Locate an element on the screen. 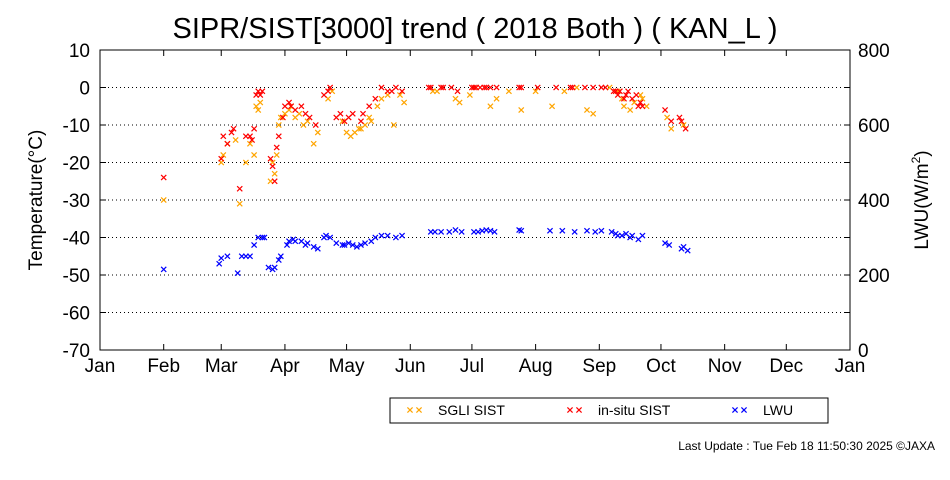 The image size is (950, 480). legend: SGLI SIST in-situ SIST LWU is located at coordinates (609, 410).